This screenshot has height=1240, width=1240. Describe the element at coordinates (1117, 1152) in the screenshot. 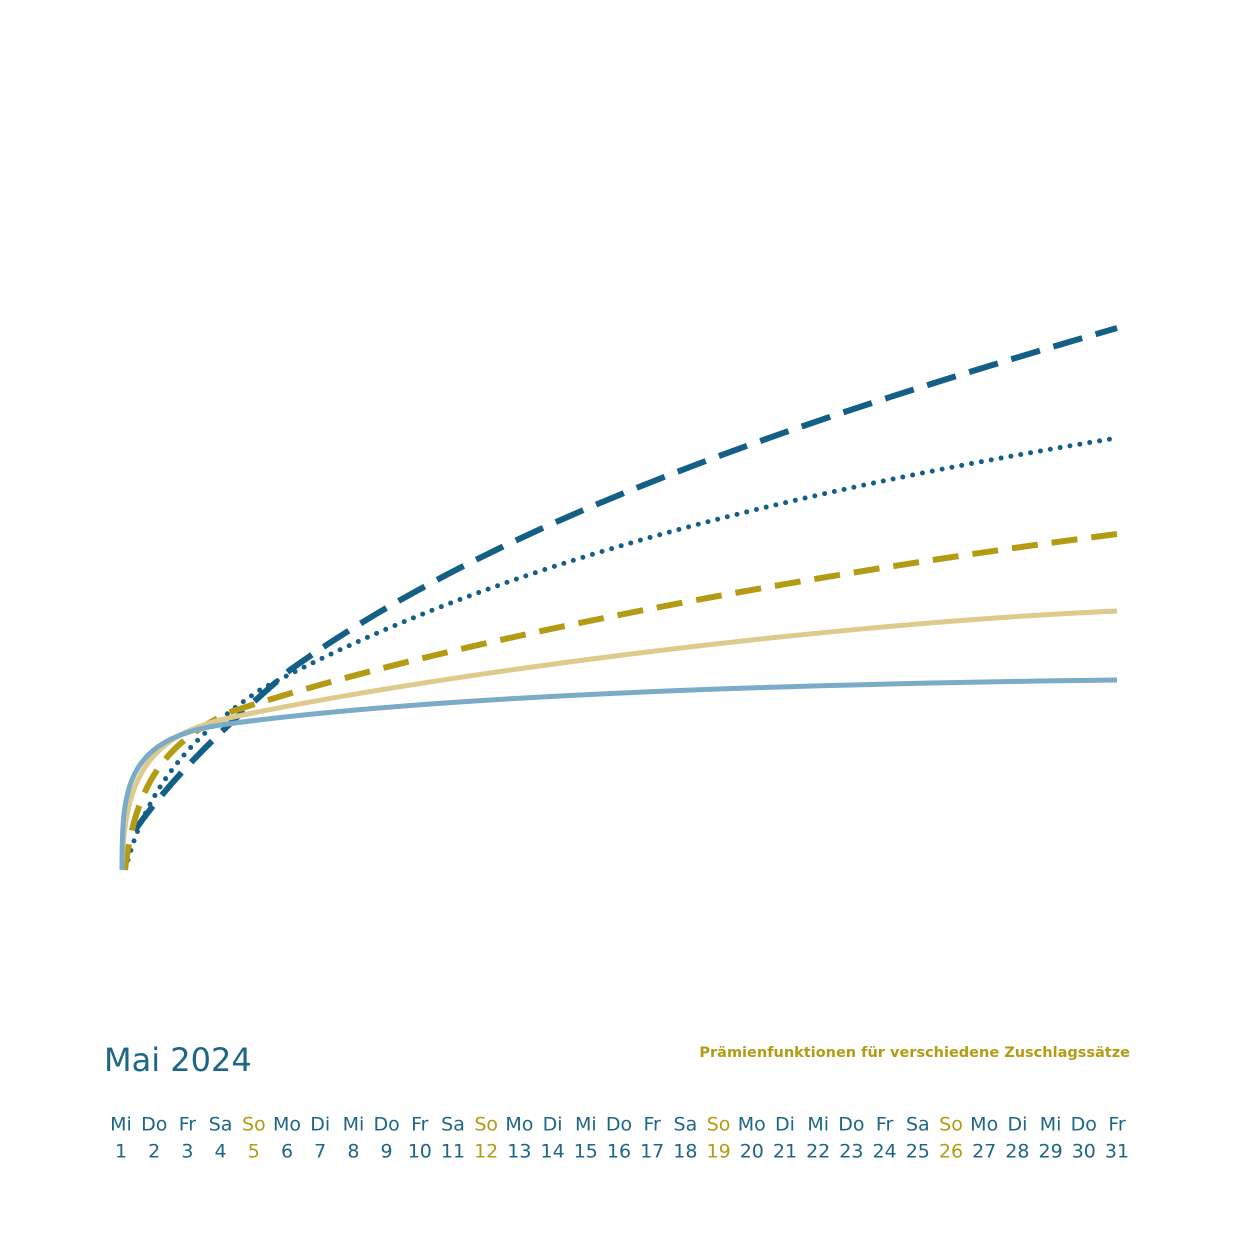

I see `day-number: 31` at that location.